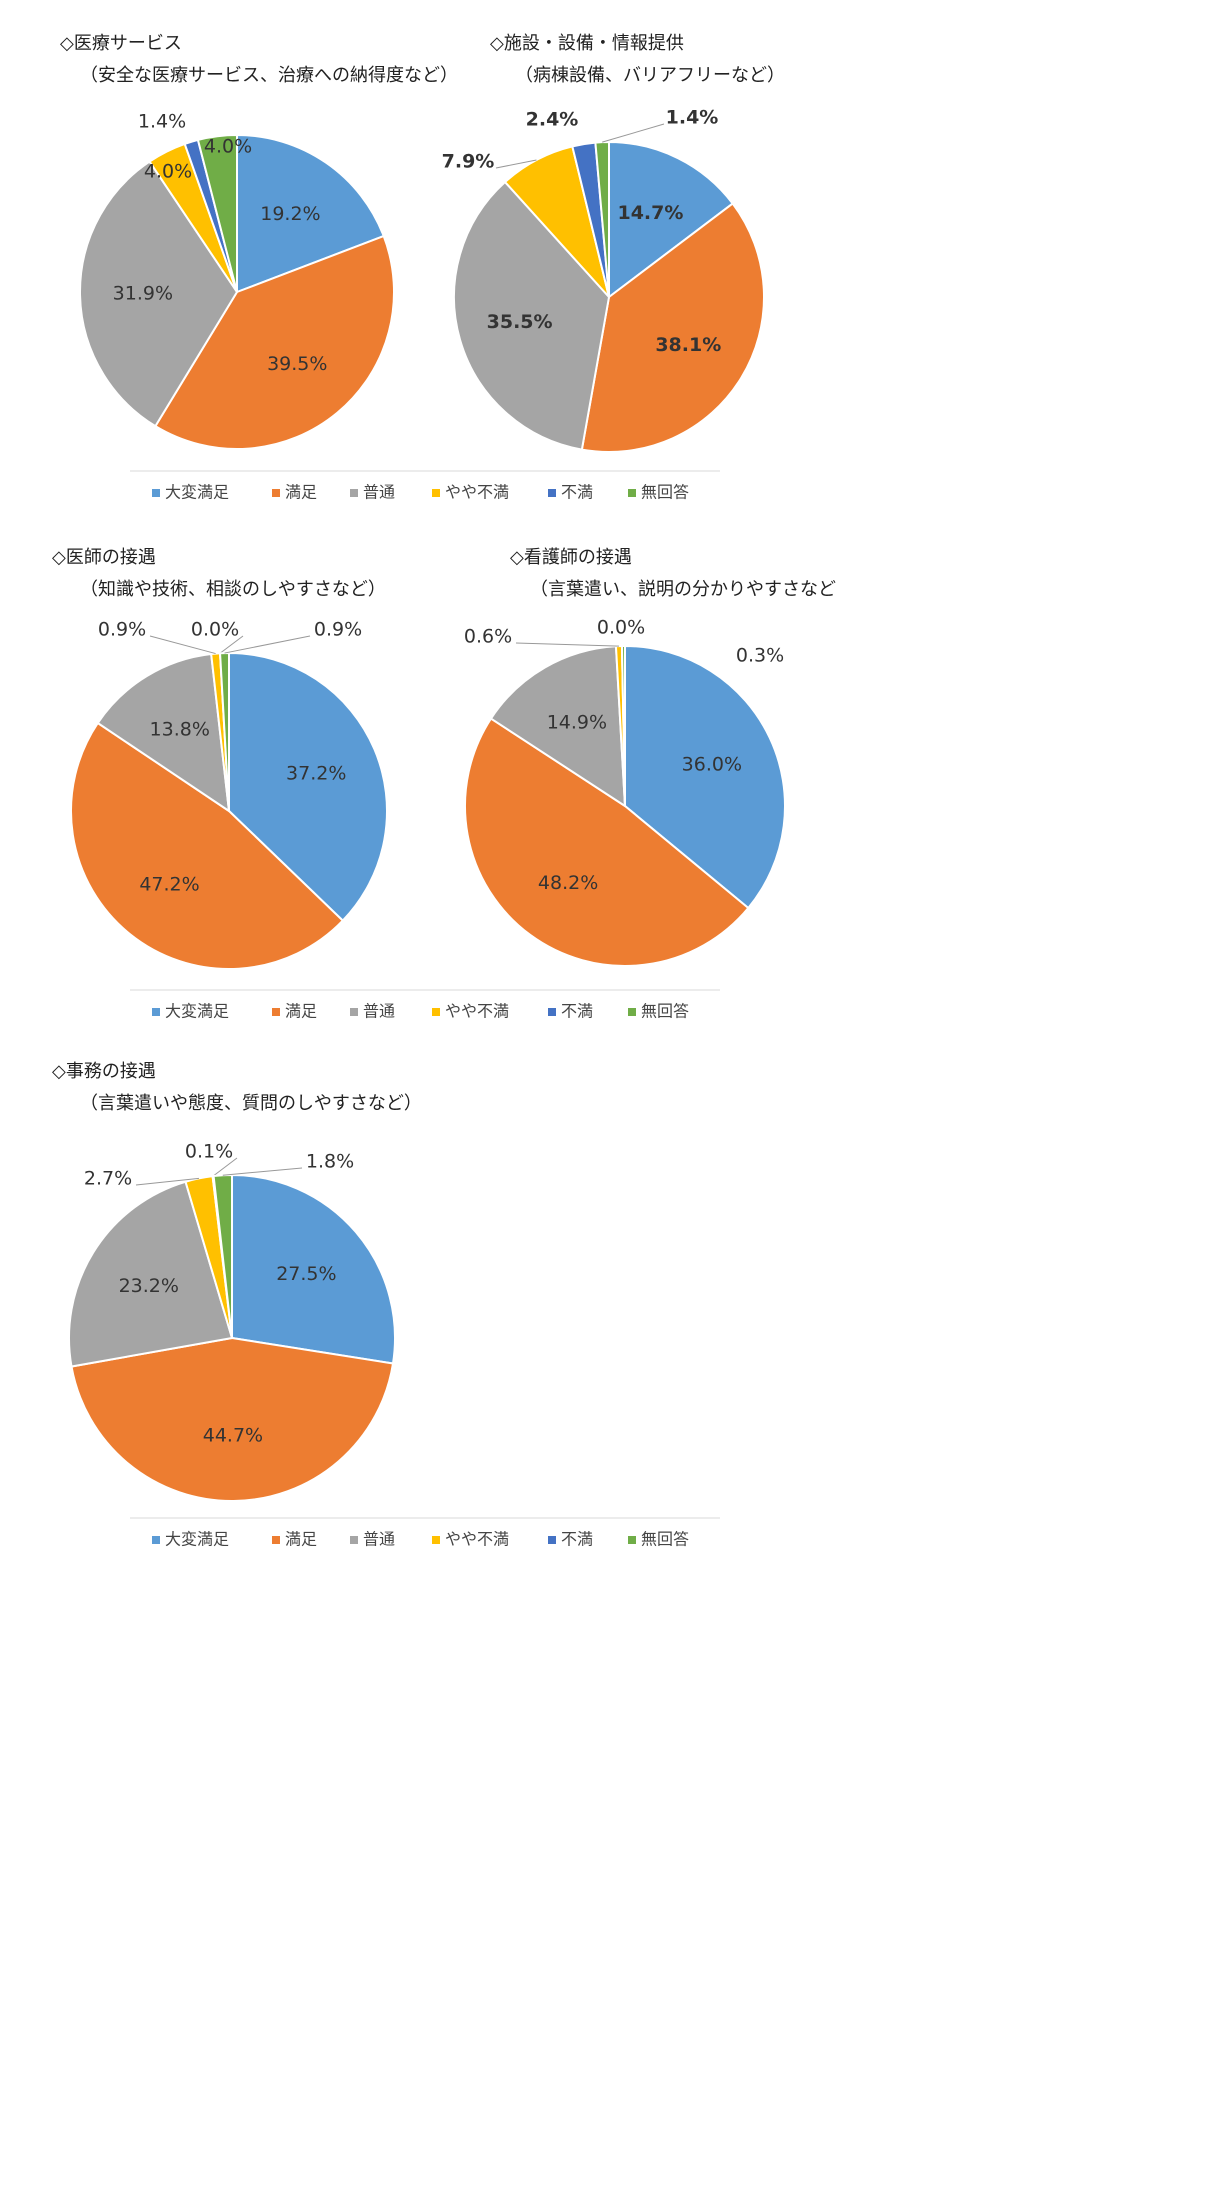 The image size is (1216, 2192). Describe the element at coordinates (209, 1152) in the screenshot. I see `value-label: 0.1%` at that location.